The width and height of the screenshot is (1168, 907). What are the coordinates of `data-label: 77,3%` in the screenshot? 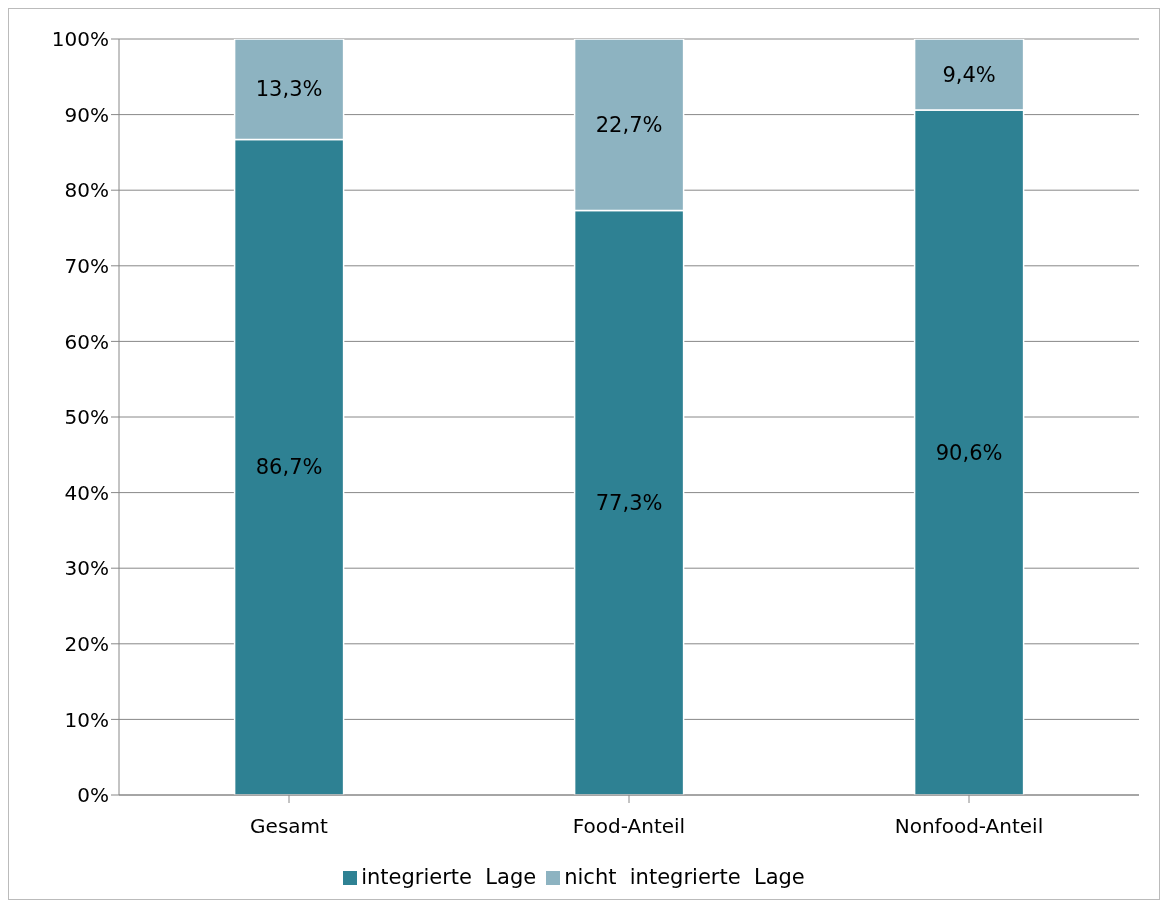 It's located at (629, 502).